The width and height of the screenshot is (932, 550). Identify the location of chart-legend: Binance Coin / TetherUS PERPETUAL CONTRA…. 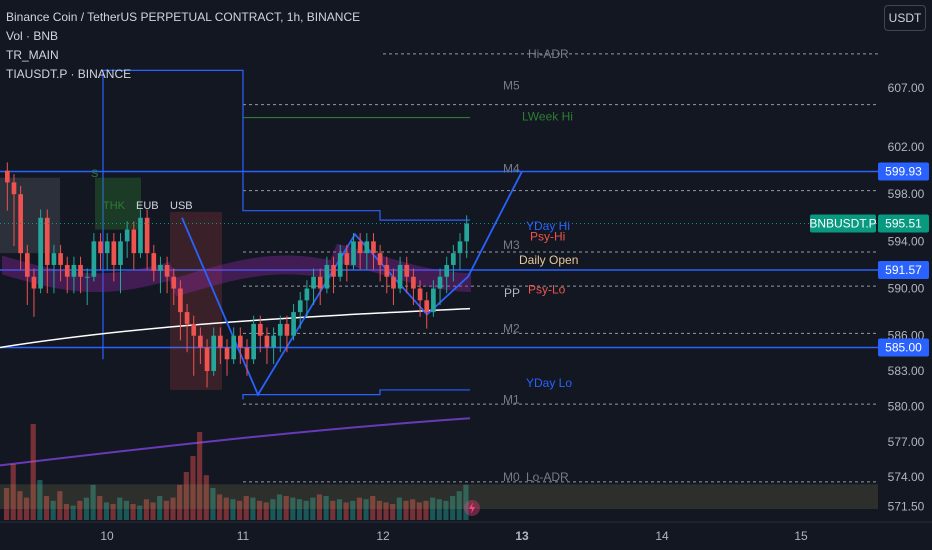
(183, 46).